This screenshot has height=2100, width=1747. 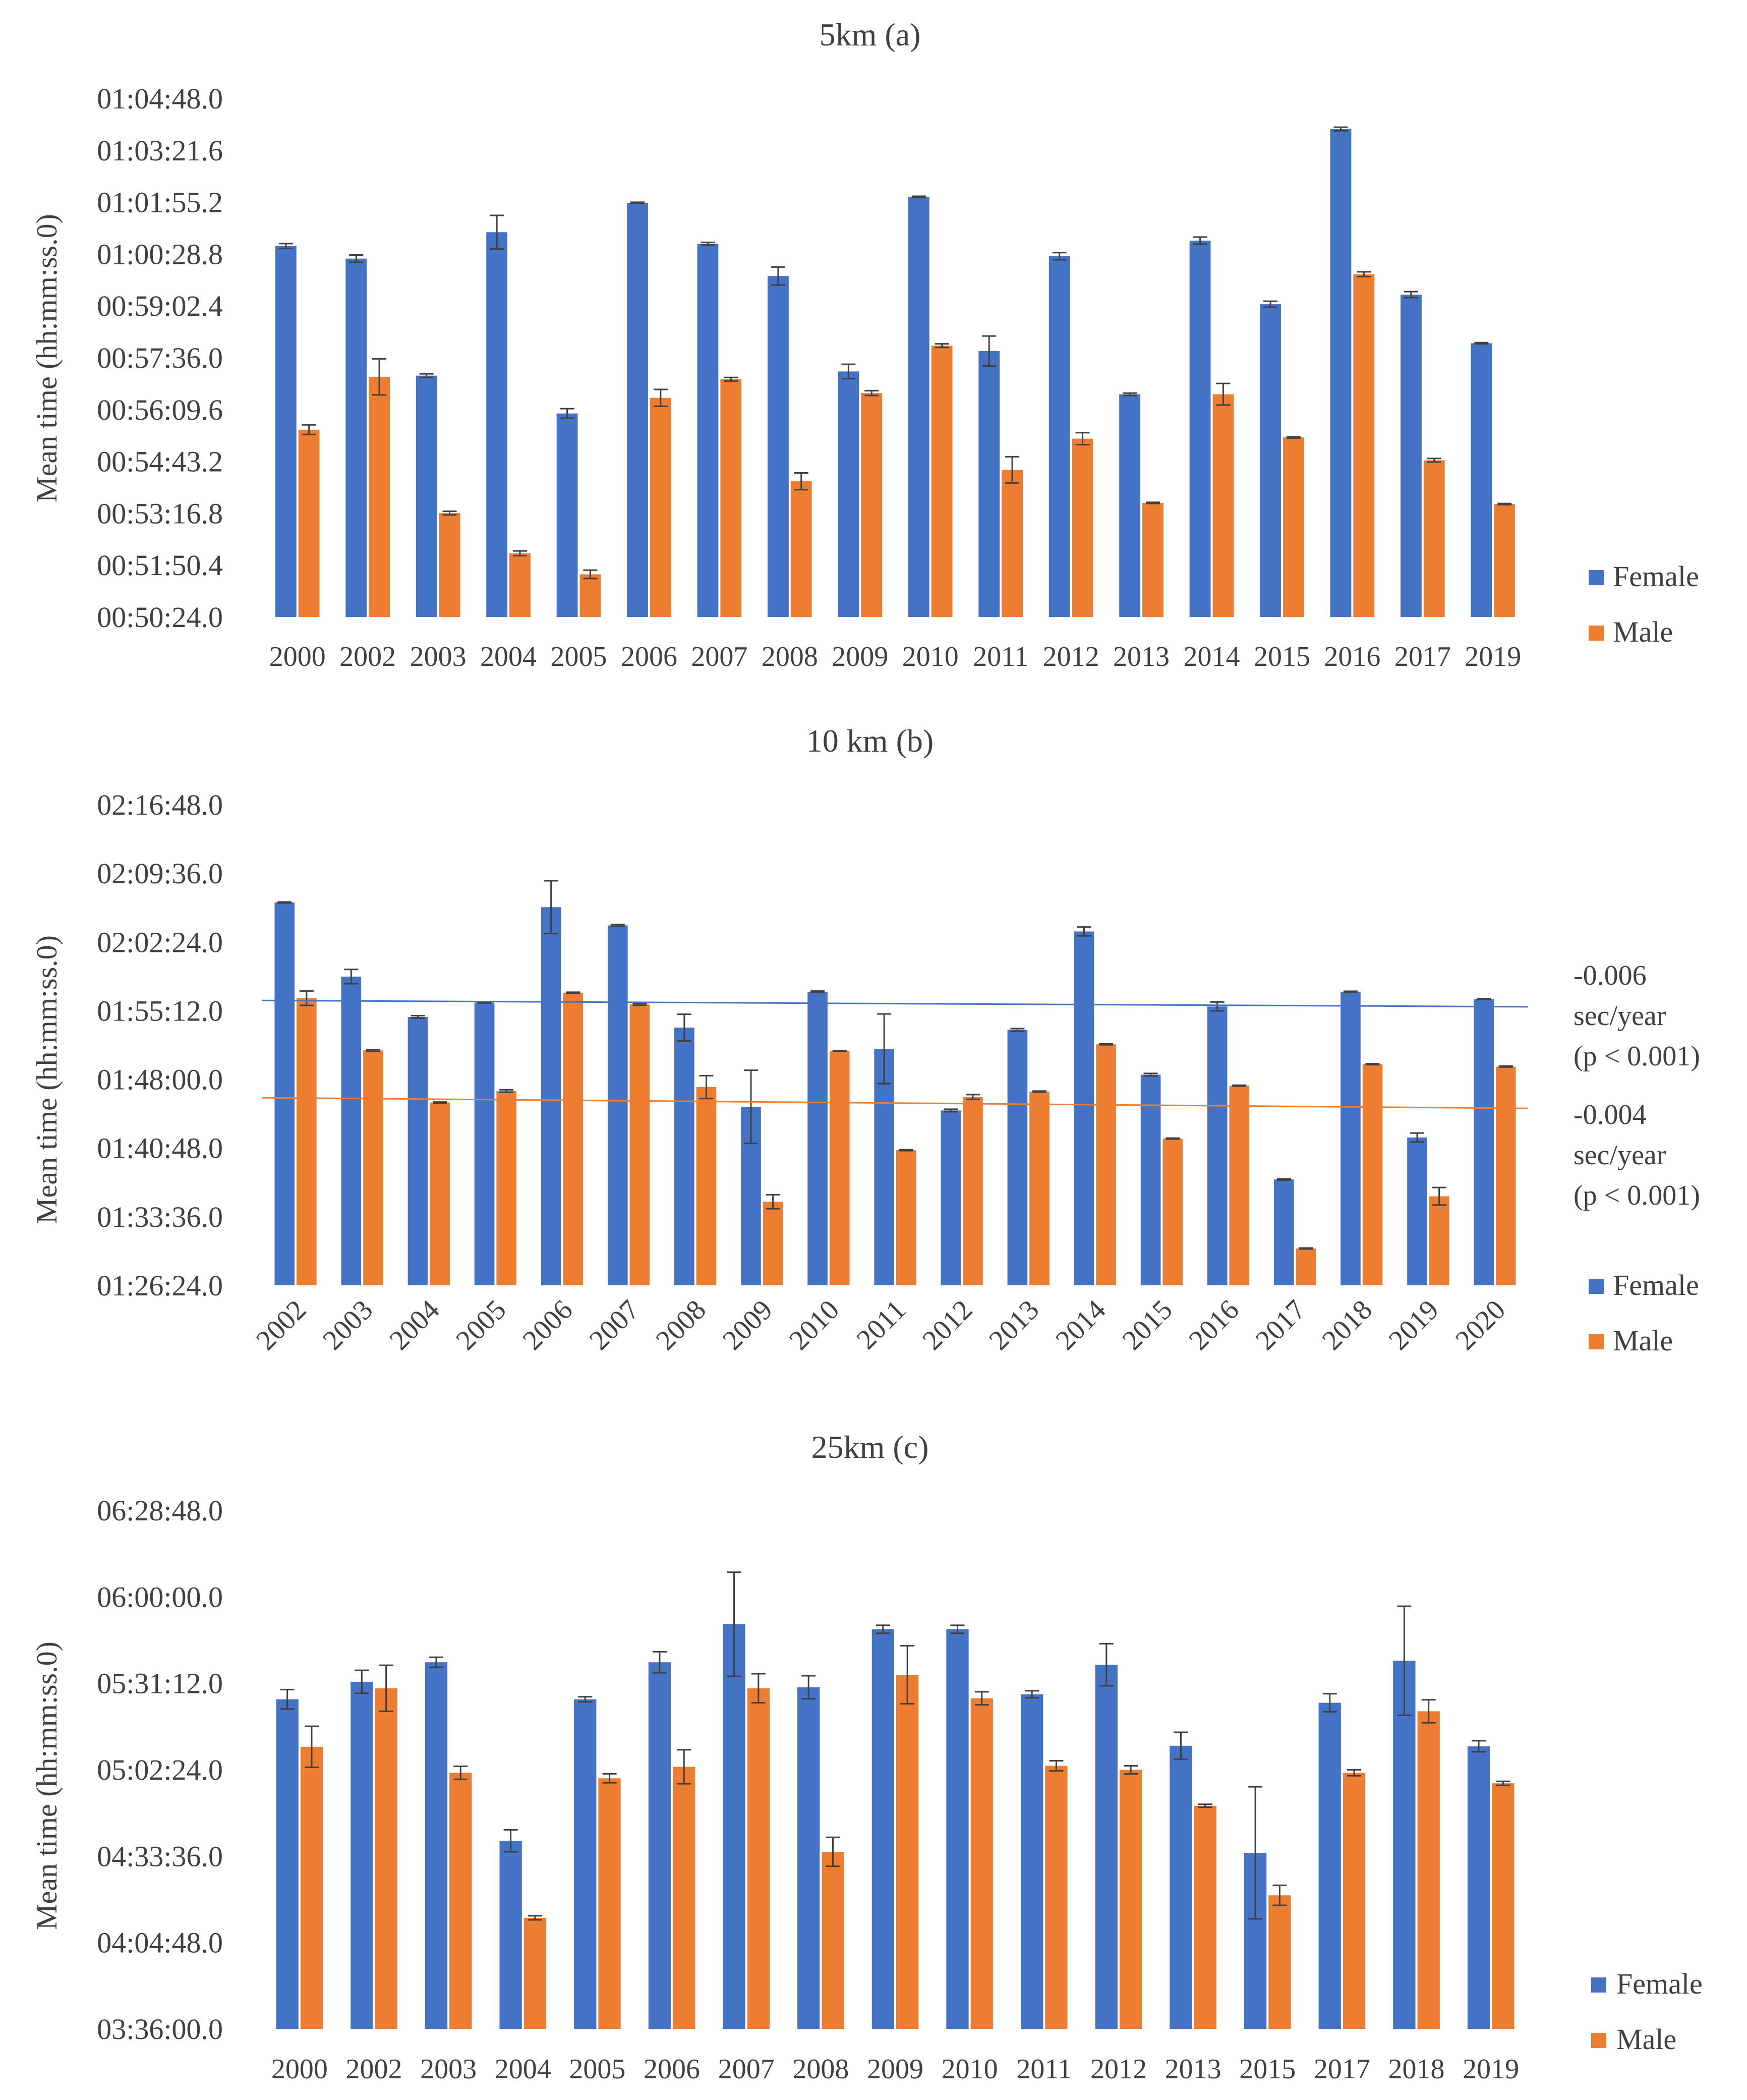 I want to click on x-tick-label: 2015, so click(x=1267, y=2069).